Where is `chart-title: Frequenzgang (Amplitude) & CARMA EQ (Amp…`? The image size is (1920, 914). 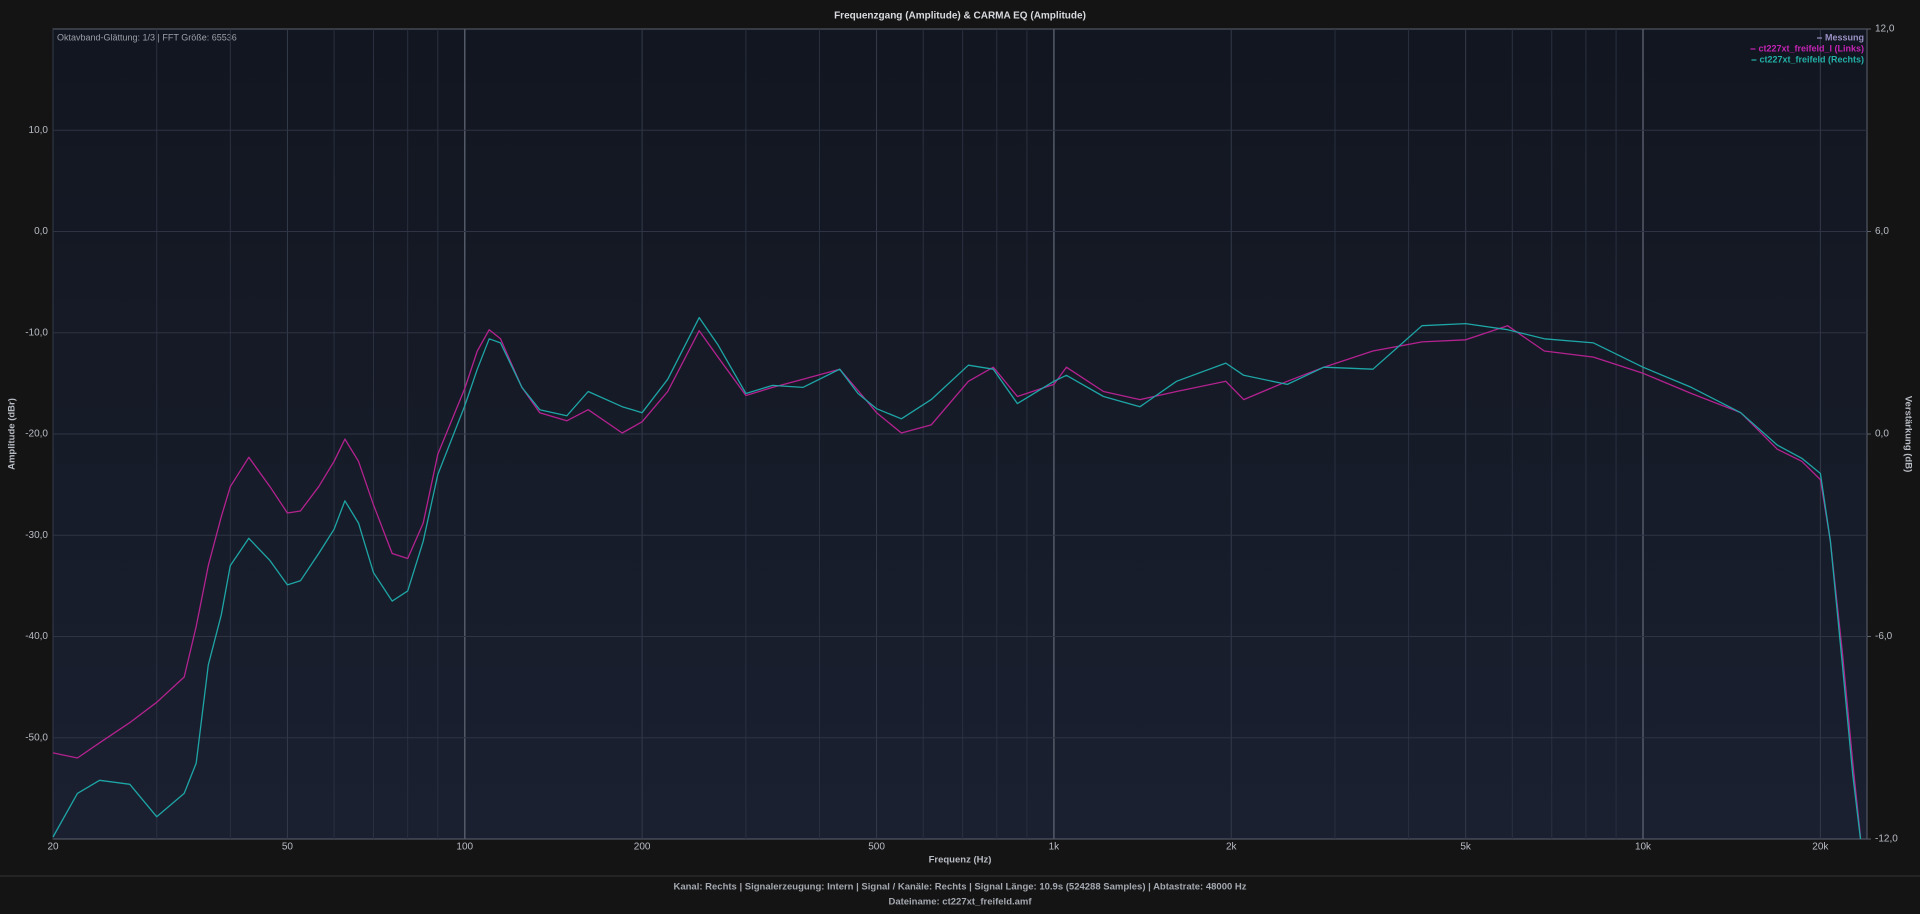
chart-title: Frequenzgang (Amplitude) & CARMA EQ (Amp… is located at coordinates (960, 16).